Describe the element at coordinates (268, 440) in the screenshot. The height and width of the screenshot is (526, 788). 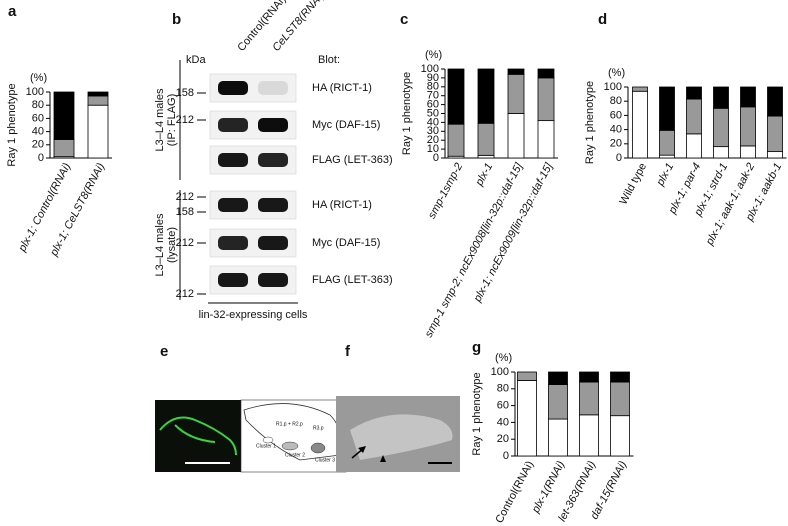
I see `schematic-cell` at that location.